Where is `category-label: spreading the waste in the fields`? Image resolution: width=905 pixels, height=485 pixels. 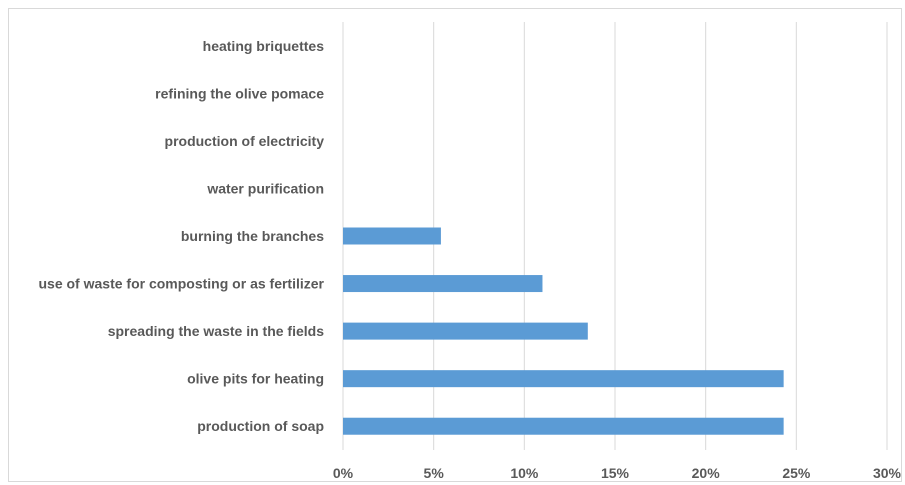
category-label: spreading the waste in the fields is located at coordinates (216, 331).